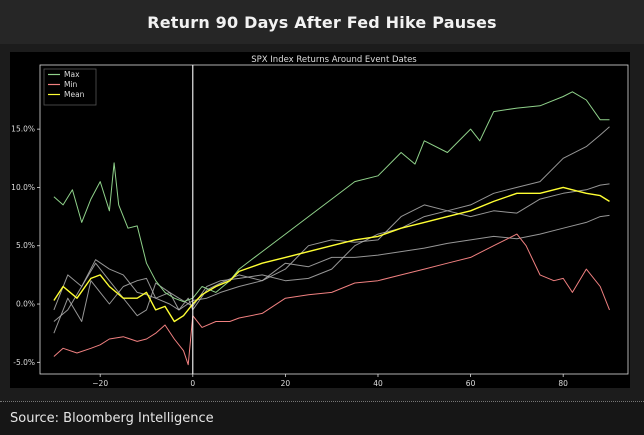  I want to click on y-tick-label: 0.0%, so click(25, 304).